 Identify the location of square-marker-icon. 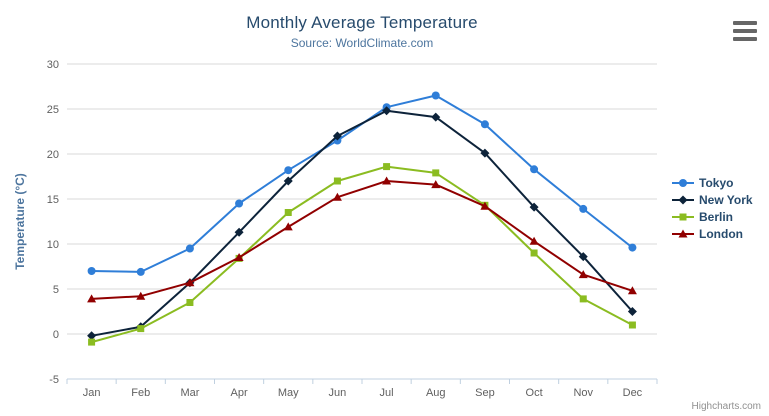
(683, 216).